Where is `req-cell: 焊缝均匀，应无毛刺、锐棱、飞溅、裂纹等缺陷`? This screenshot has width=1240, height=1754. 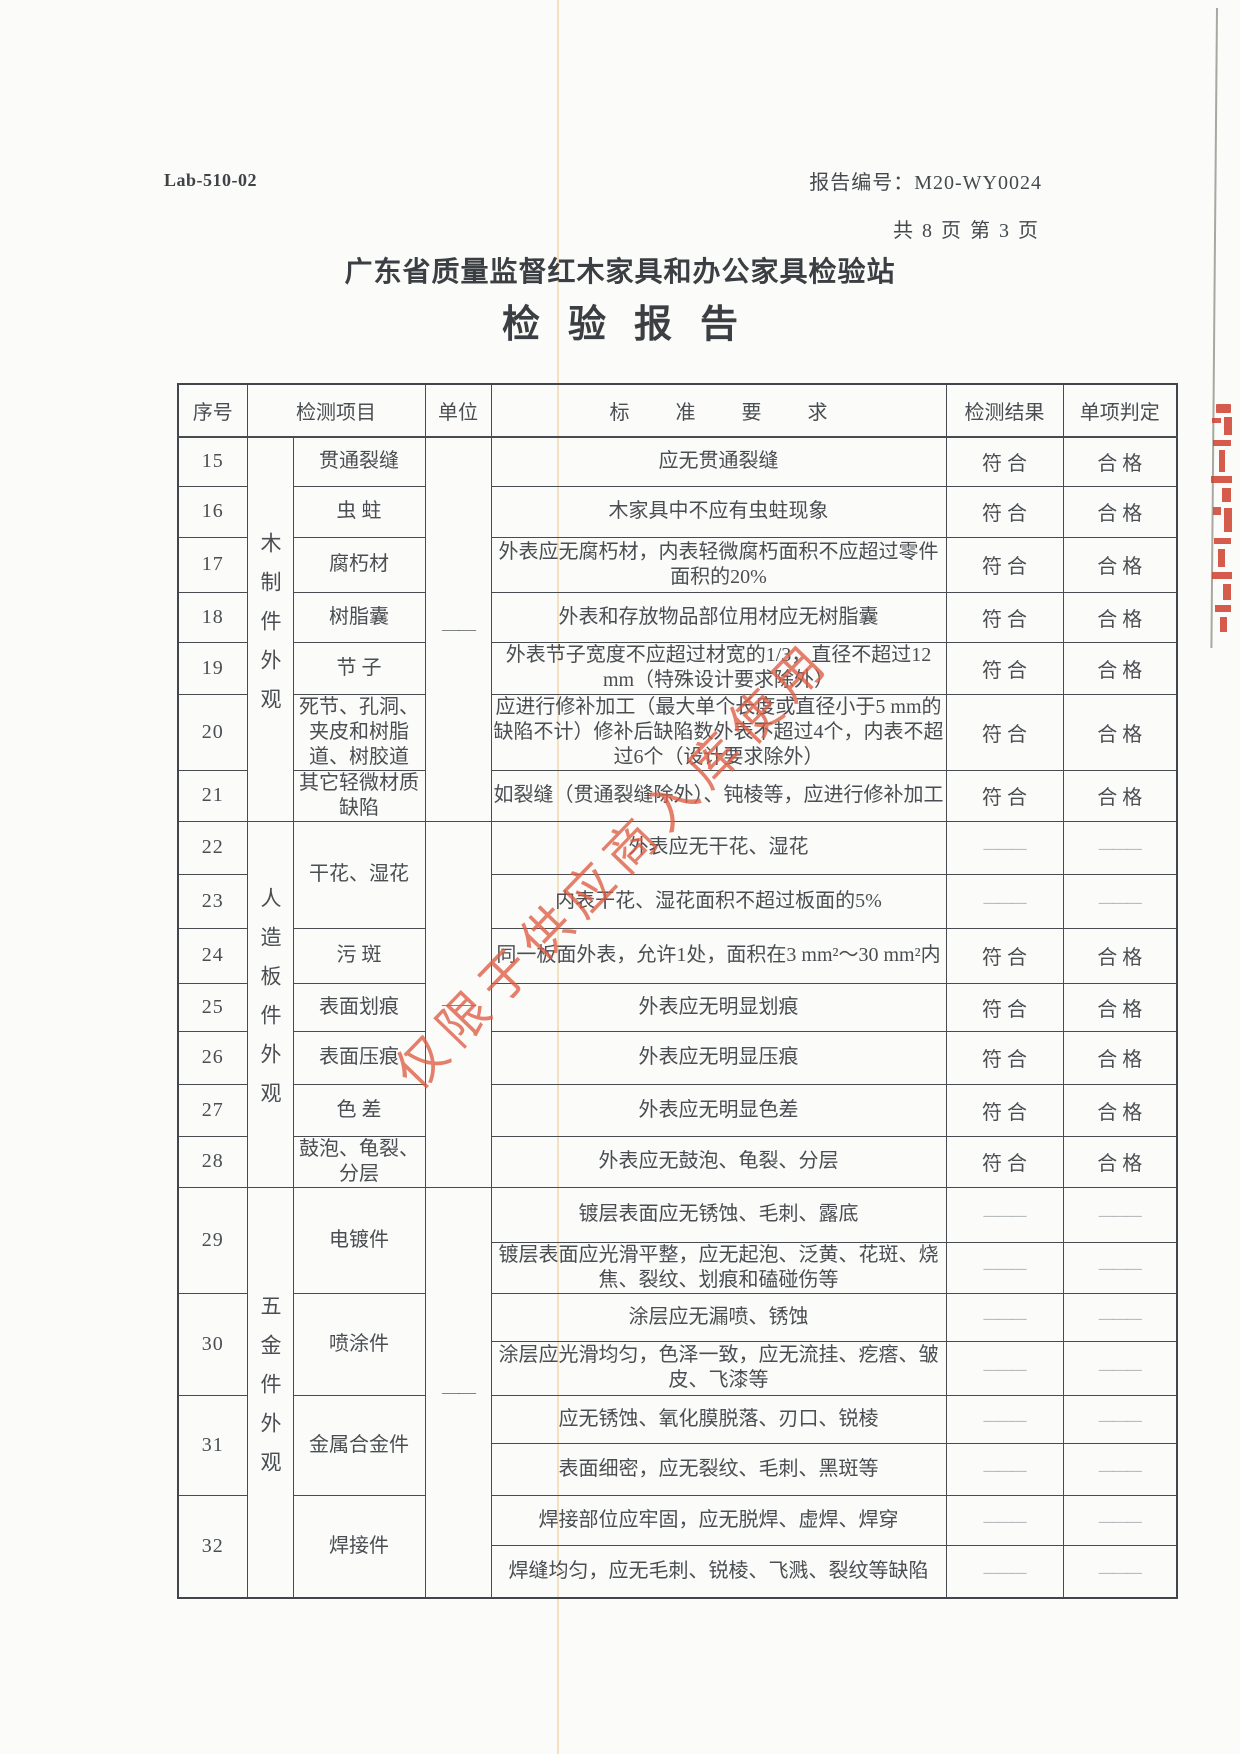
req-cell: 焊缝均匀，应无毛刺、锐棱、飞溅、裂纹等缺陷 is located at coordinates (718, 1571).